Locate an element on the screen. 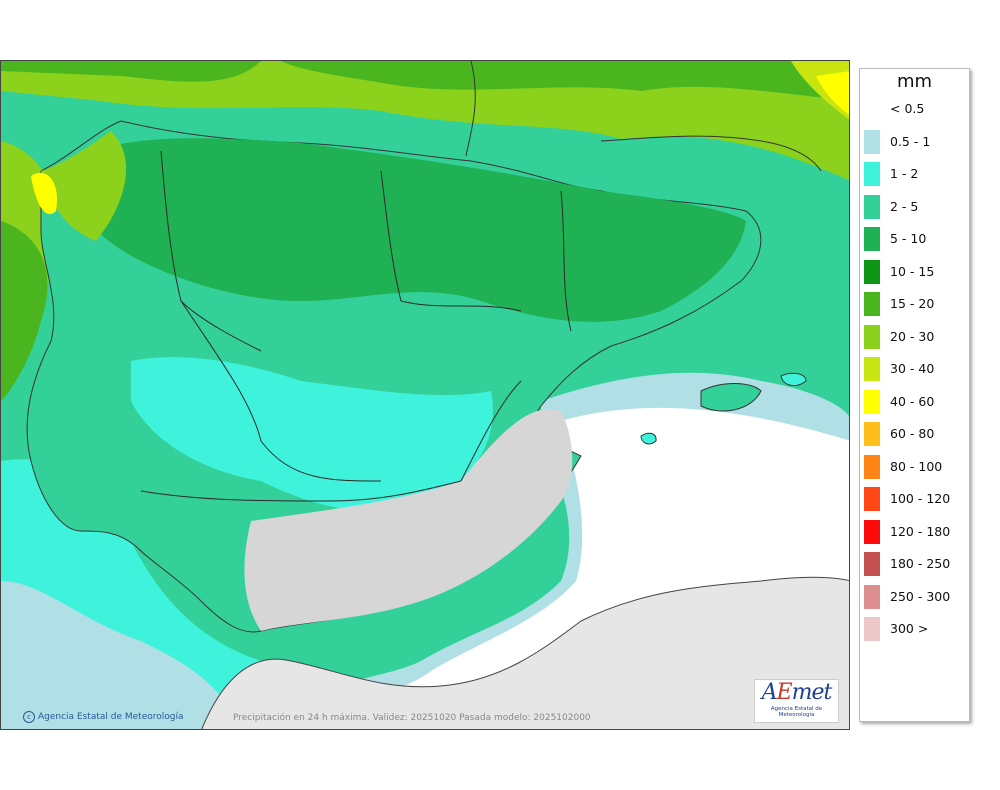  copyright-icon: c is located at coordinates (29, 717).